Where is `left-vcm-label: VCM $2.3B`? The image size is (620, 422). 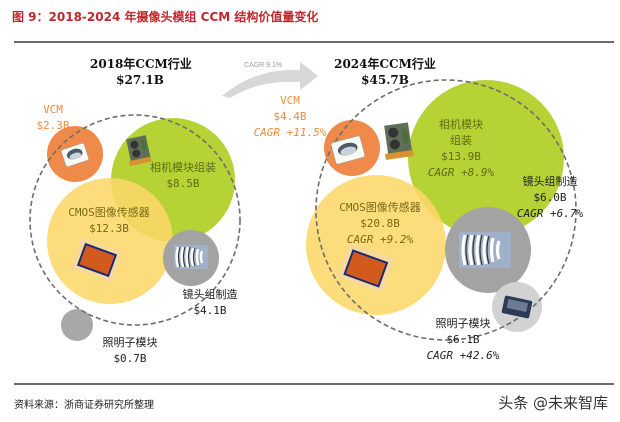
left-vcm-label: VCM $2.3B is located at coordinates (53, 118).